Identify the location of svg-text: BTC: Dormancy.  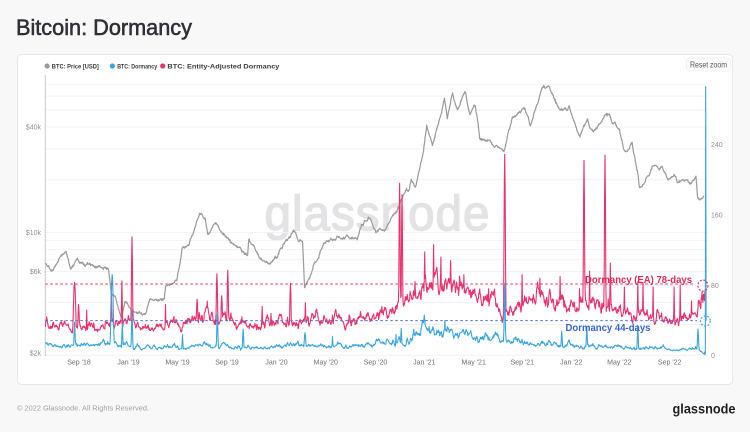
(137, 67).